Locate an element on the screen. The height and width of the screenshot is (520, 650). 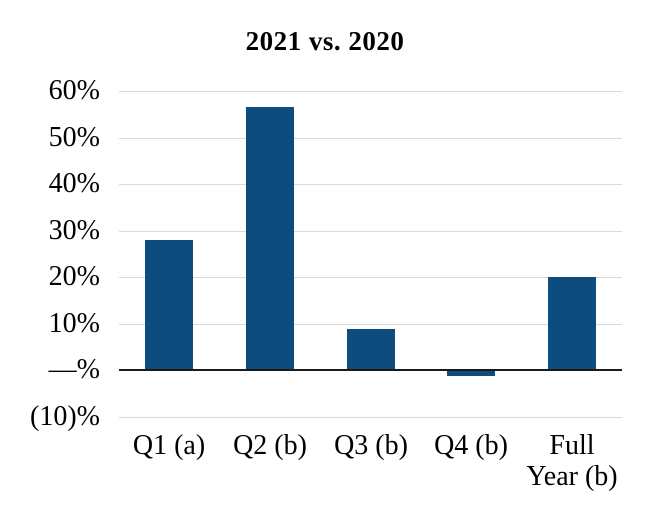
y-axis-tick-label: 40% is located at coordinates (74, 183).